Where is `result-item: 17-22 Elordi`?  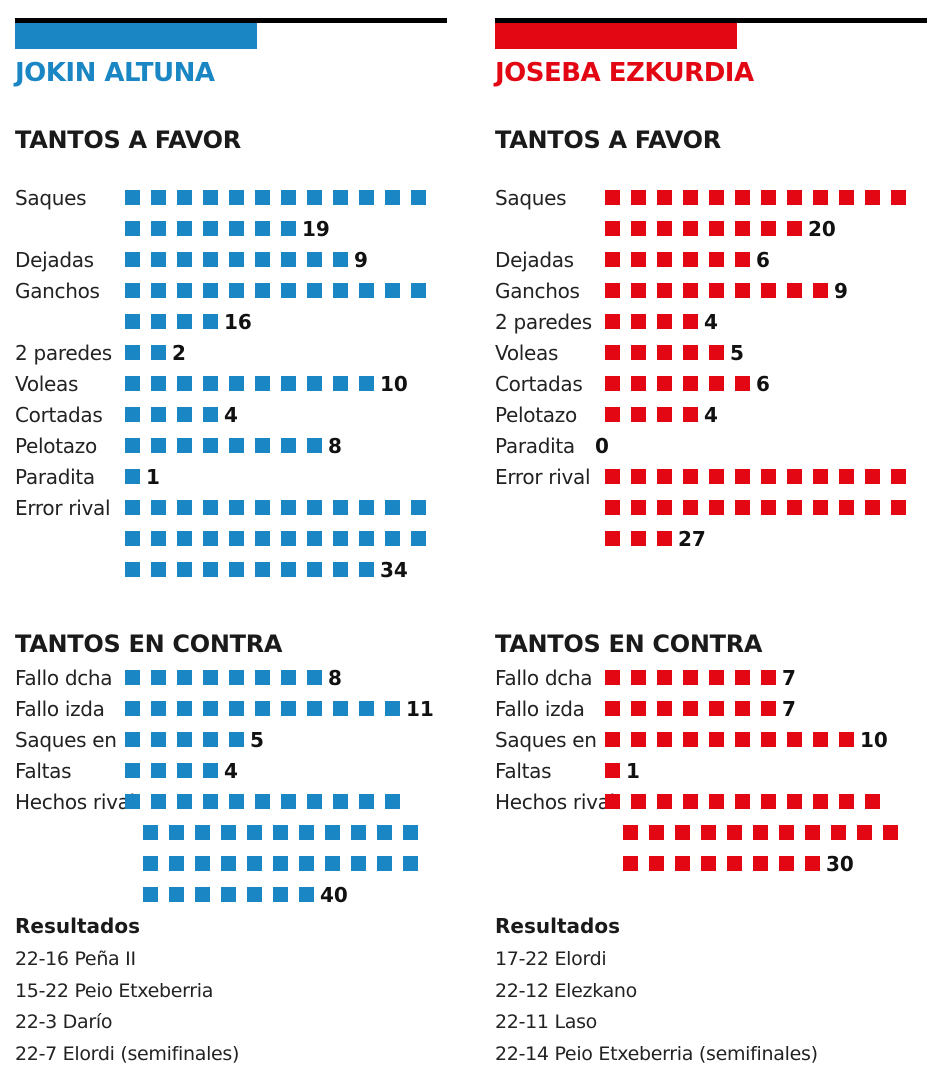 result-item: 17-22 Elordi is located at coordinates (551, 959).